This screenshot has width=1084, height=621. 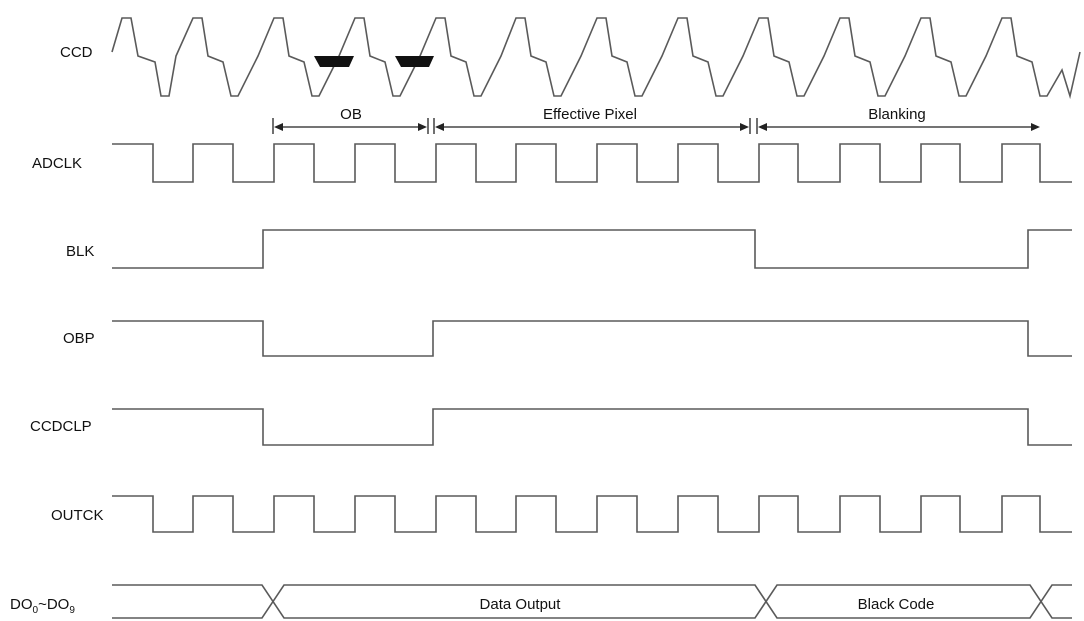 I want to click on label-ccd: CCD, so click(x=76, y=52).